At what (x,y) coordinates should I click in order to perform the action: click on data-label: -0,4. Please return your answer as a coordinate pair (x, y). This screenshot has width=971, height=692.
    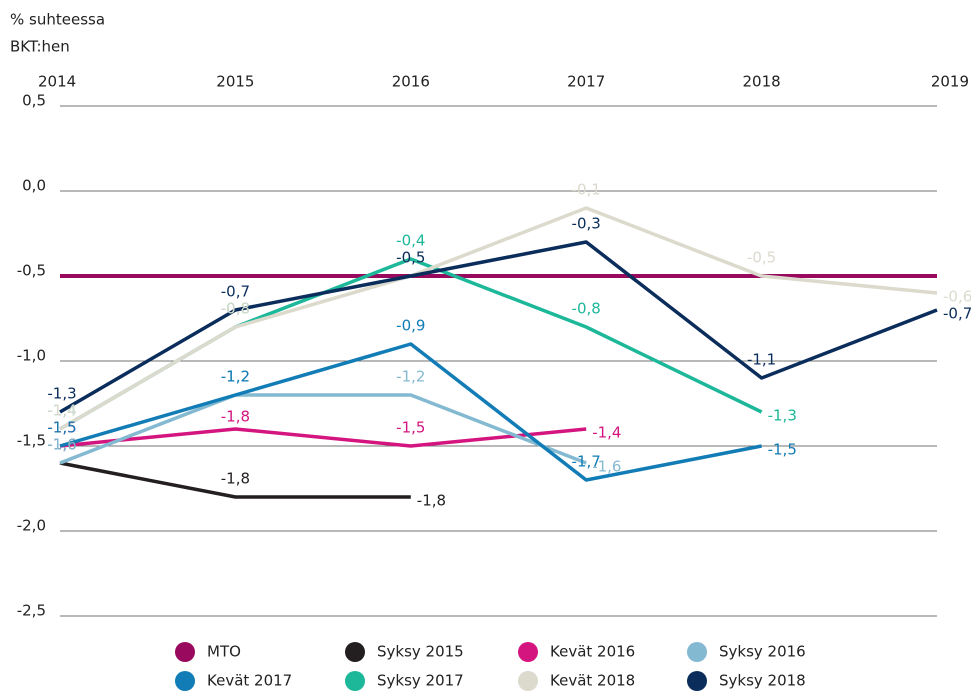
    Looking at the image, I should click on (410, 241).